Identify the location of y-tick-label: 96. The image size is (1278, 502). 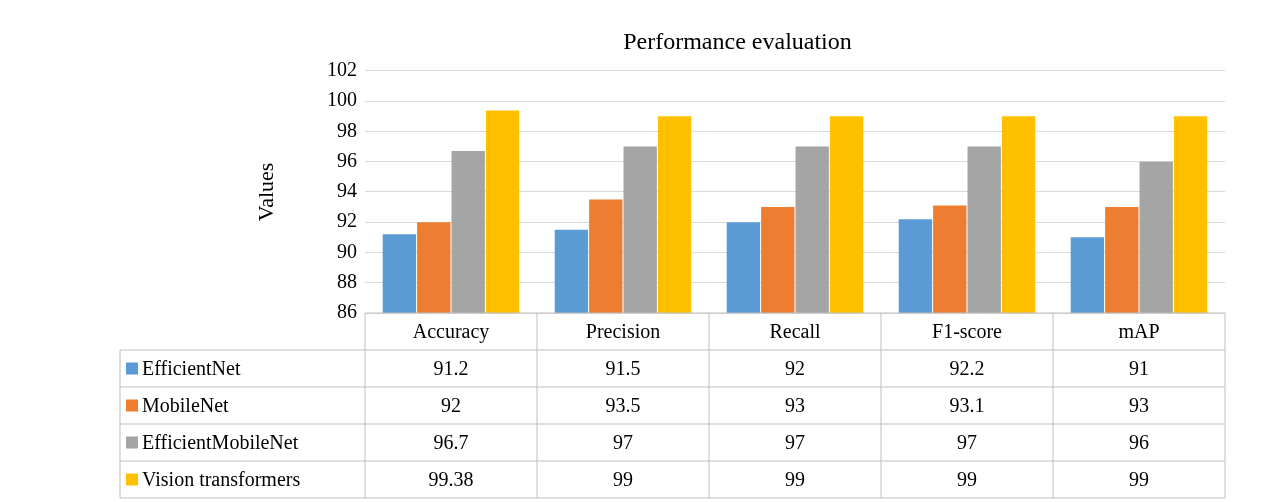
(347, 159).